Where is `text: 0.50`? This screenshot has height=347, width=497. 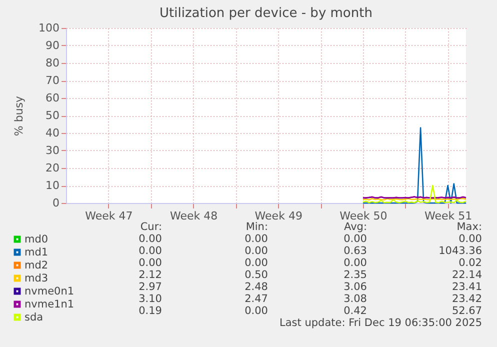
text: 0.50 is located at coordinates (256, 275).